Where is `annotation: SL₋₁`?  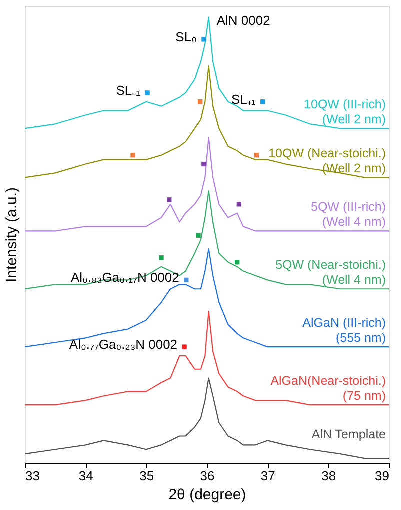 annotation: SL₋₁ is located at coordinates (129, 90).